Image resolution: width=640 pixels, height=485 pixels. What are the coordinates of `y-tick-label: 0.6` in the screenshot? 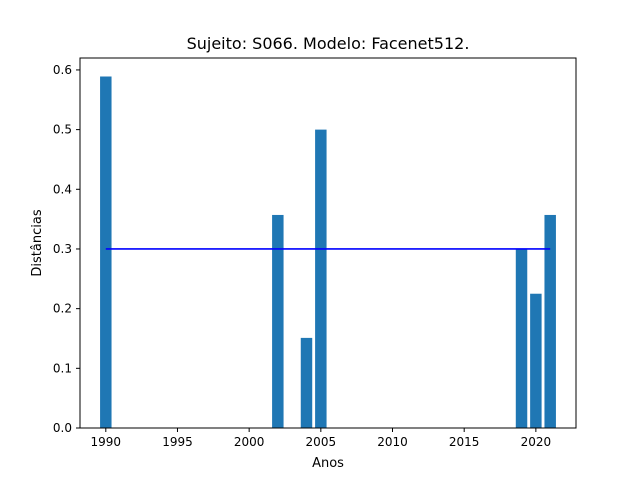 It's located at (62, 70).